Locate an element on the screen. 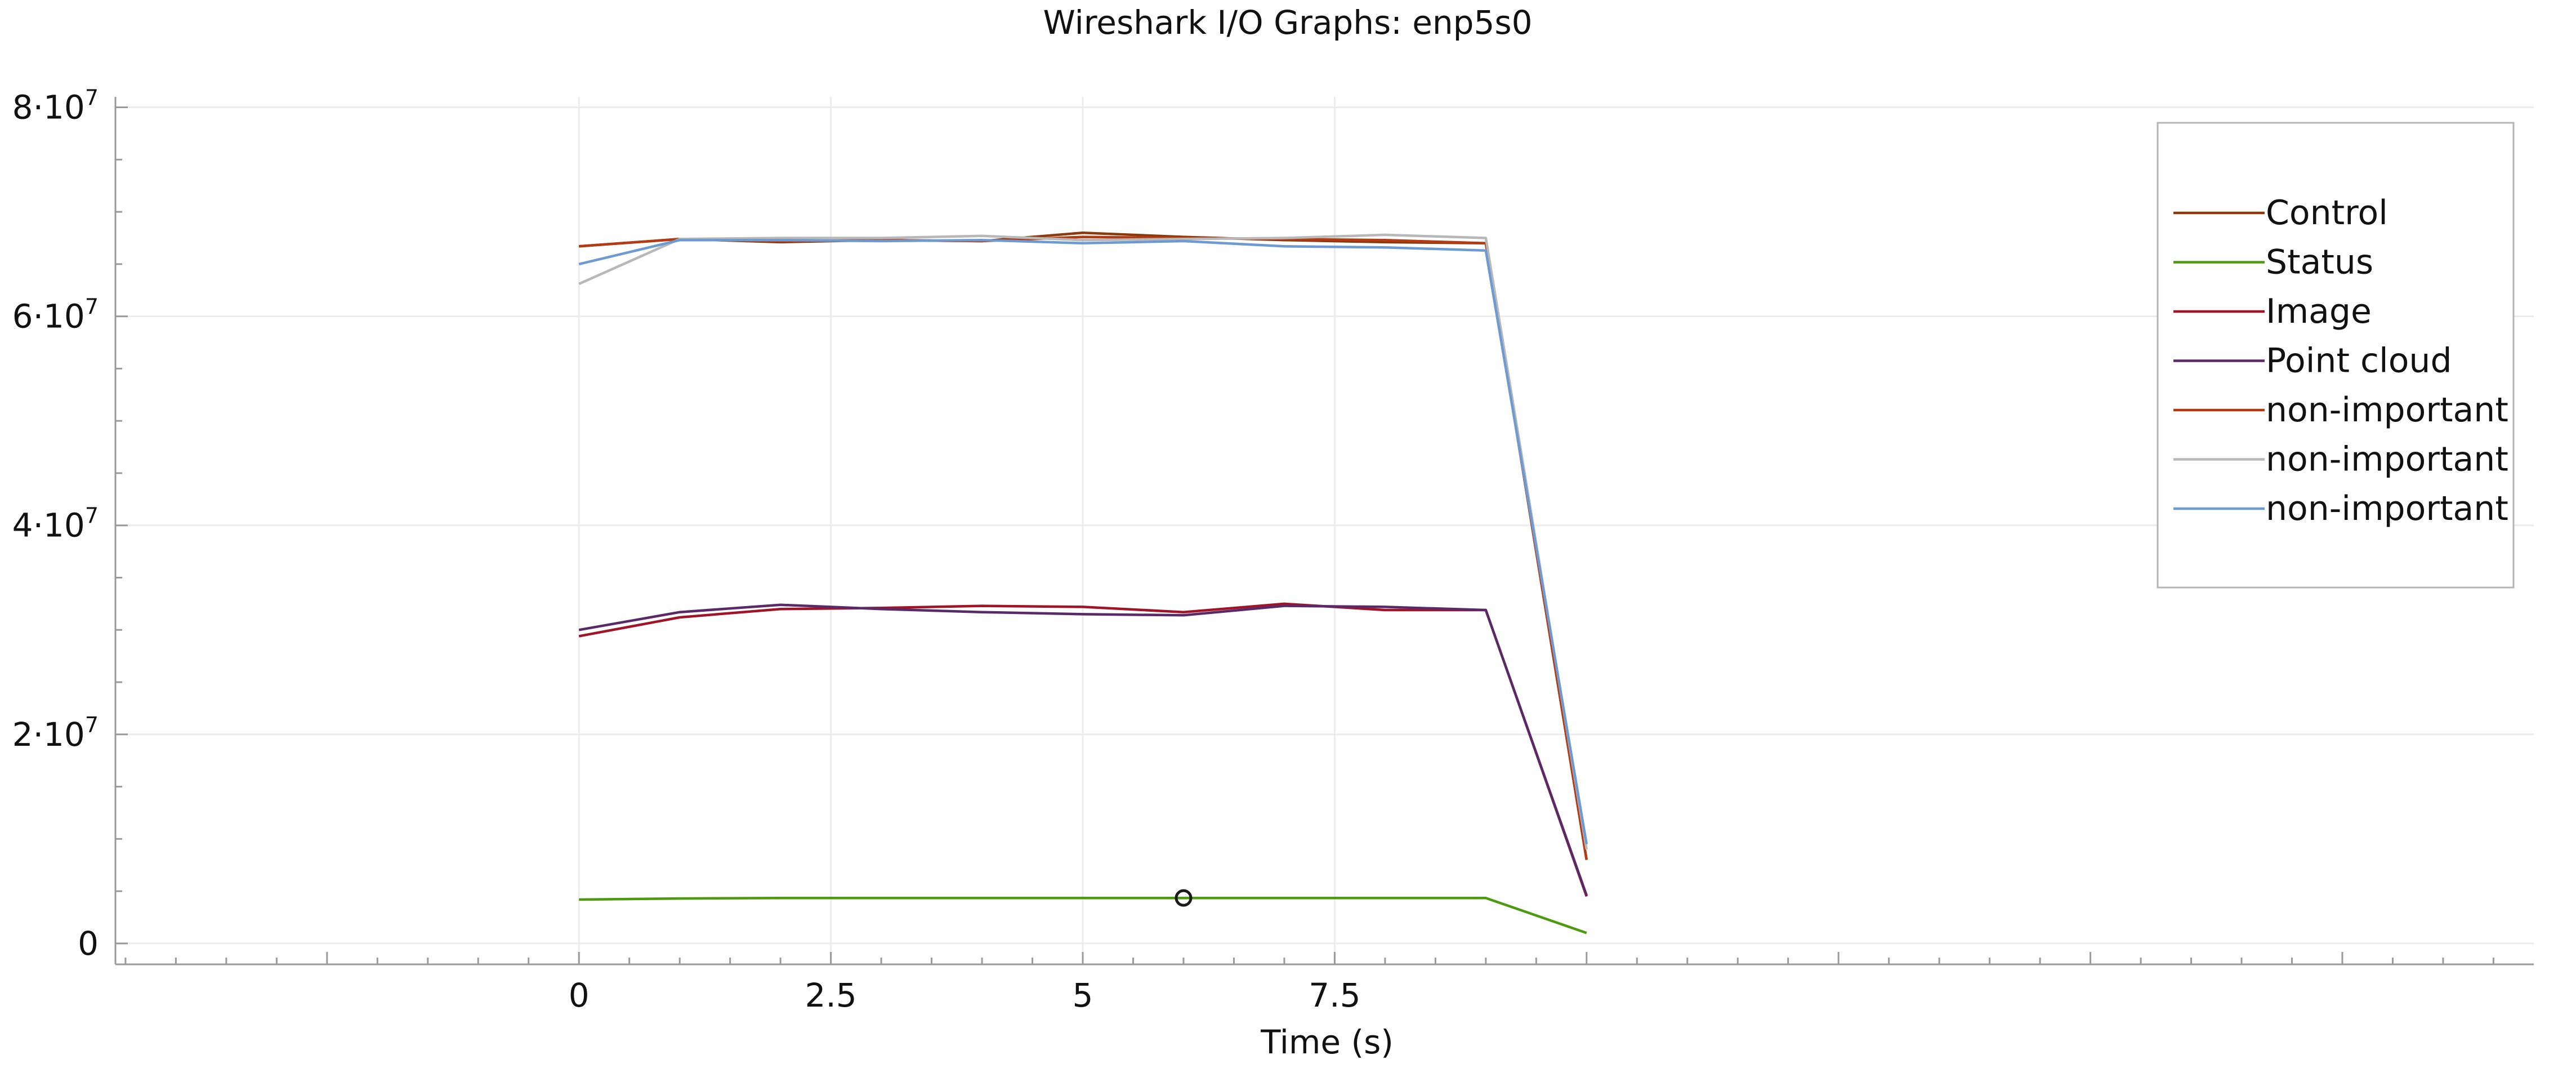 Image resolution: width=2576 pixels, height=1077 pixels. legend-label: Point cloud is located at coordinates (2359, 361).